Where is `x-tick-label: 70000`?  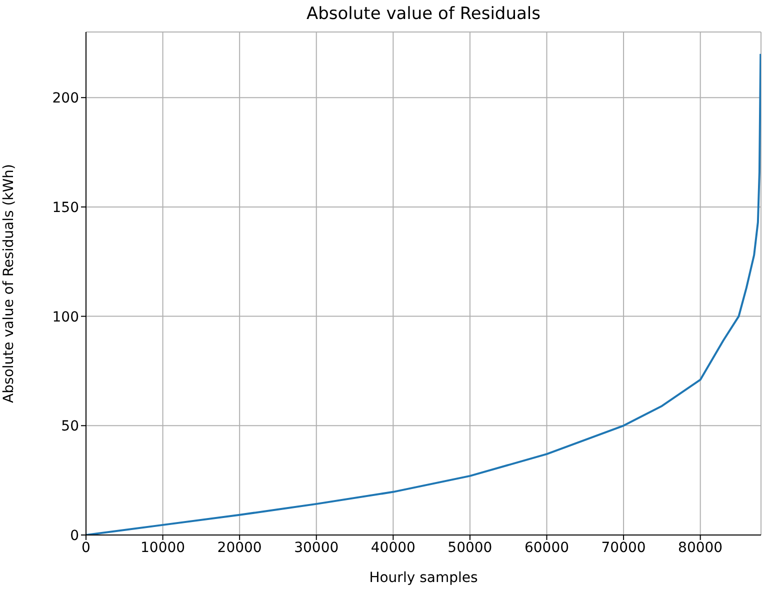
x-tick-label: 70000 is located at coordinates (623, 548).